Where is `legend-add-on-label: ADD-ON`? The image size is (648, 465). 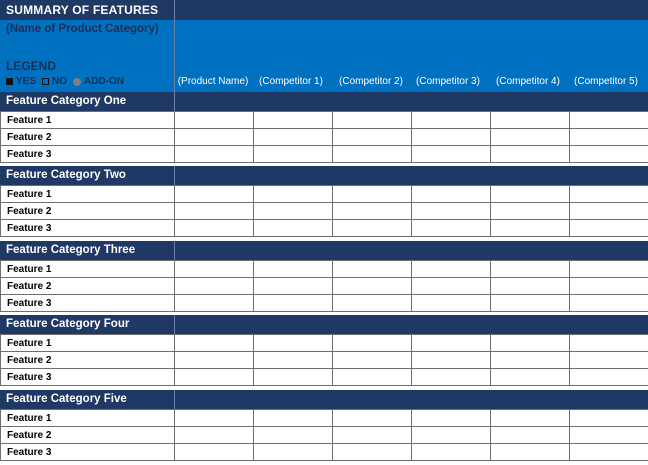 legend-add-on-label: ADD-ON is located at coordinates (104, 81).